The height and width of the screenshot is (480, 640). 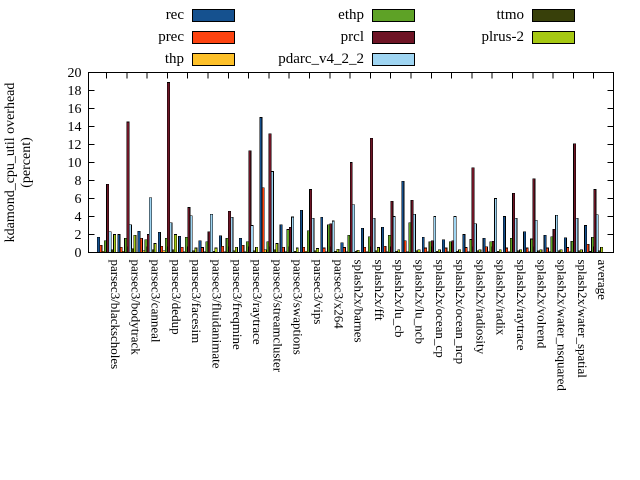 I want to click on y-tick-label: 16, so click(x=75, y=109).